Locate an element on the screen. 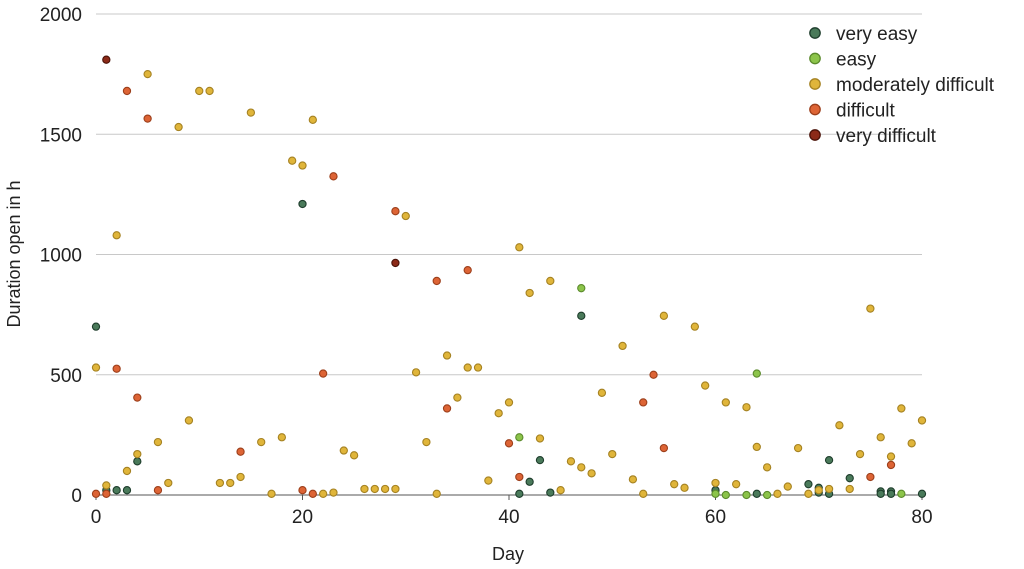 Image resolution: width=1024 pixels, height=569 pixels. x-axis-ticks: 0 20 40 60 80 is located at coordinates (512, 511).